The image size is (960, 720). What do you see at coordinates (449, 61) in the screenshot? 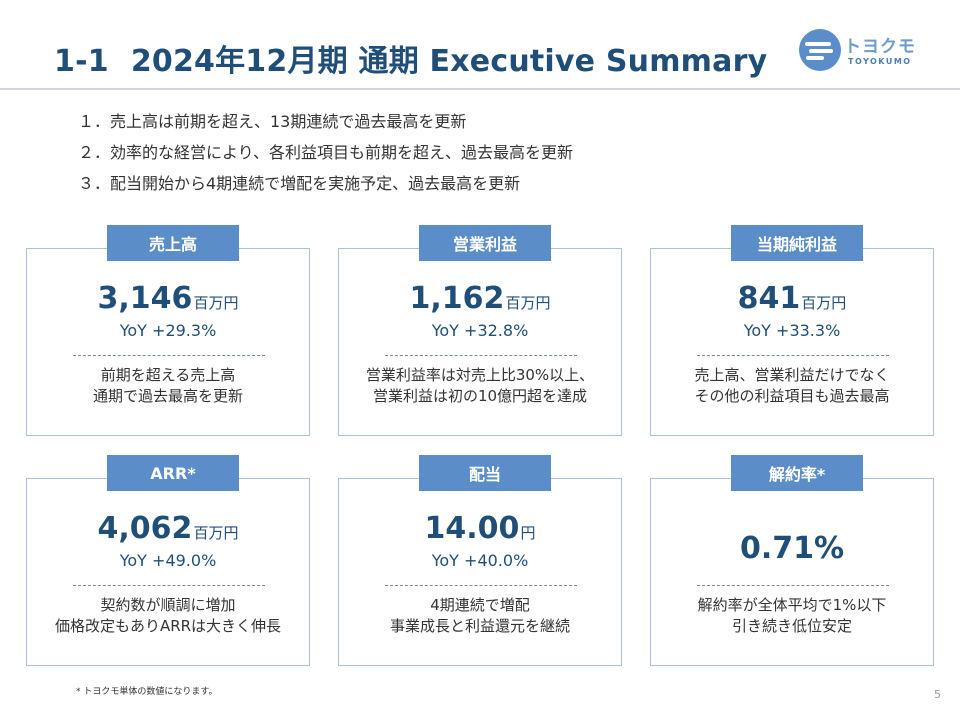
I see `title-text: 2024年12月期 通期 Executive Summary` at bounding box center [449, 61].